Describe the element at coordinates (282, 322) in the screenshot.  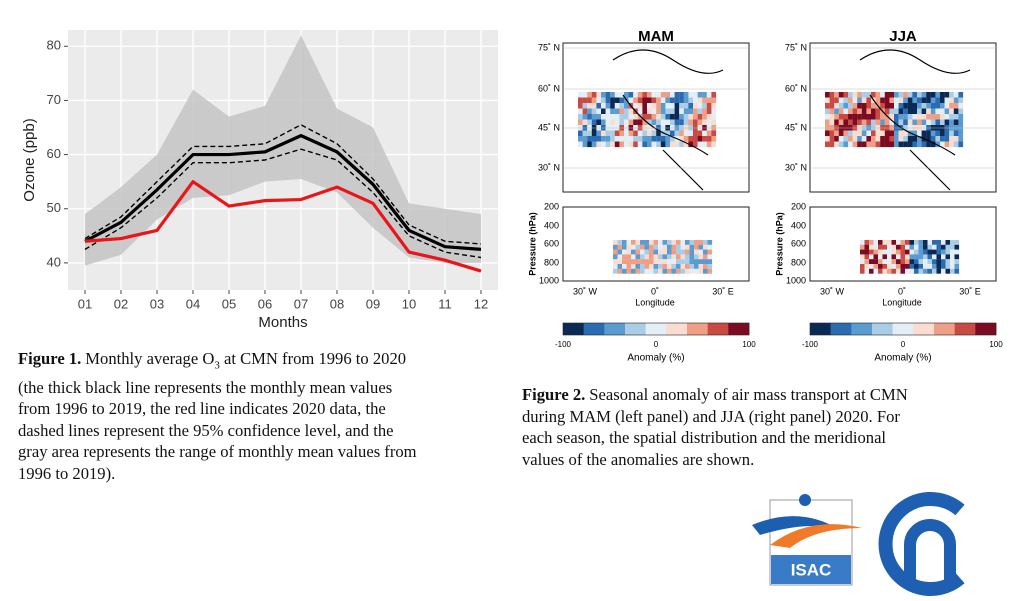
I see `x-axis-label: Months` at that location.